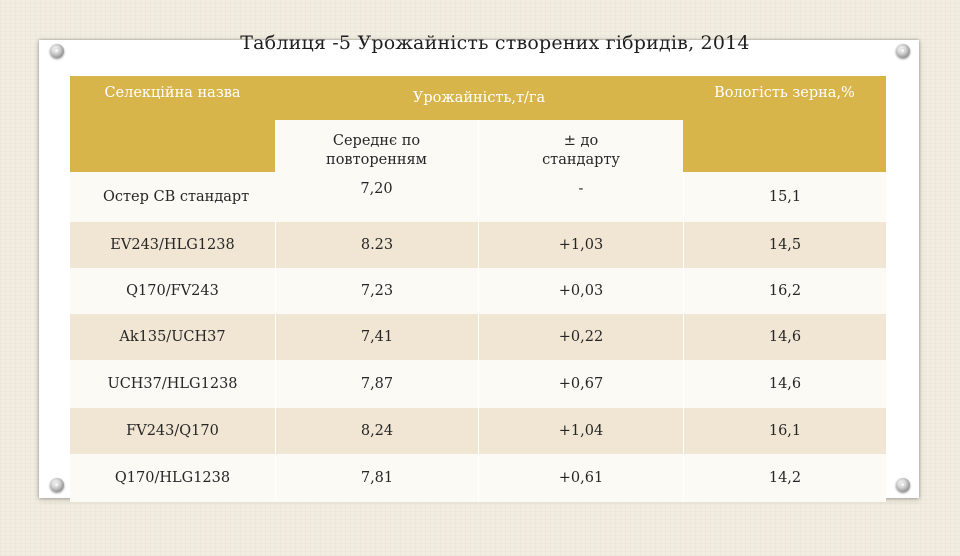  Describe the element at coordinates (376, 146) in the screenshot. I see `header-avg: Середнє по повторенням` at that location.